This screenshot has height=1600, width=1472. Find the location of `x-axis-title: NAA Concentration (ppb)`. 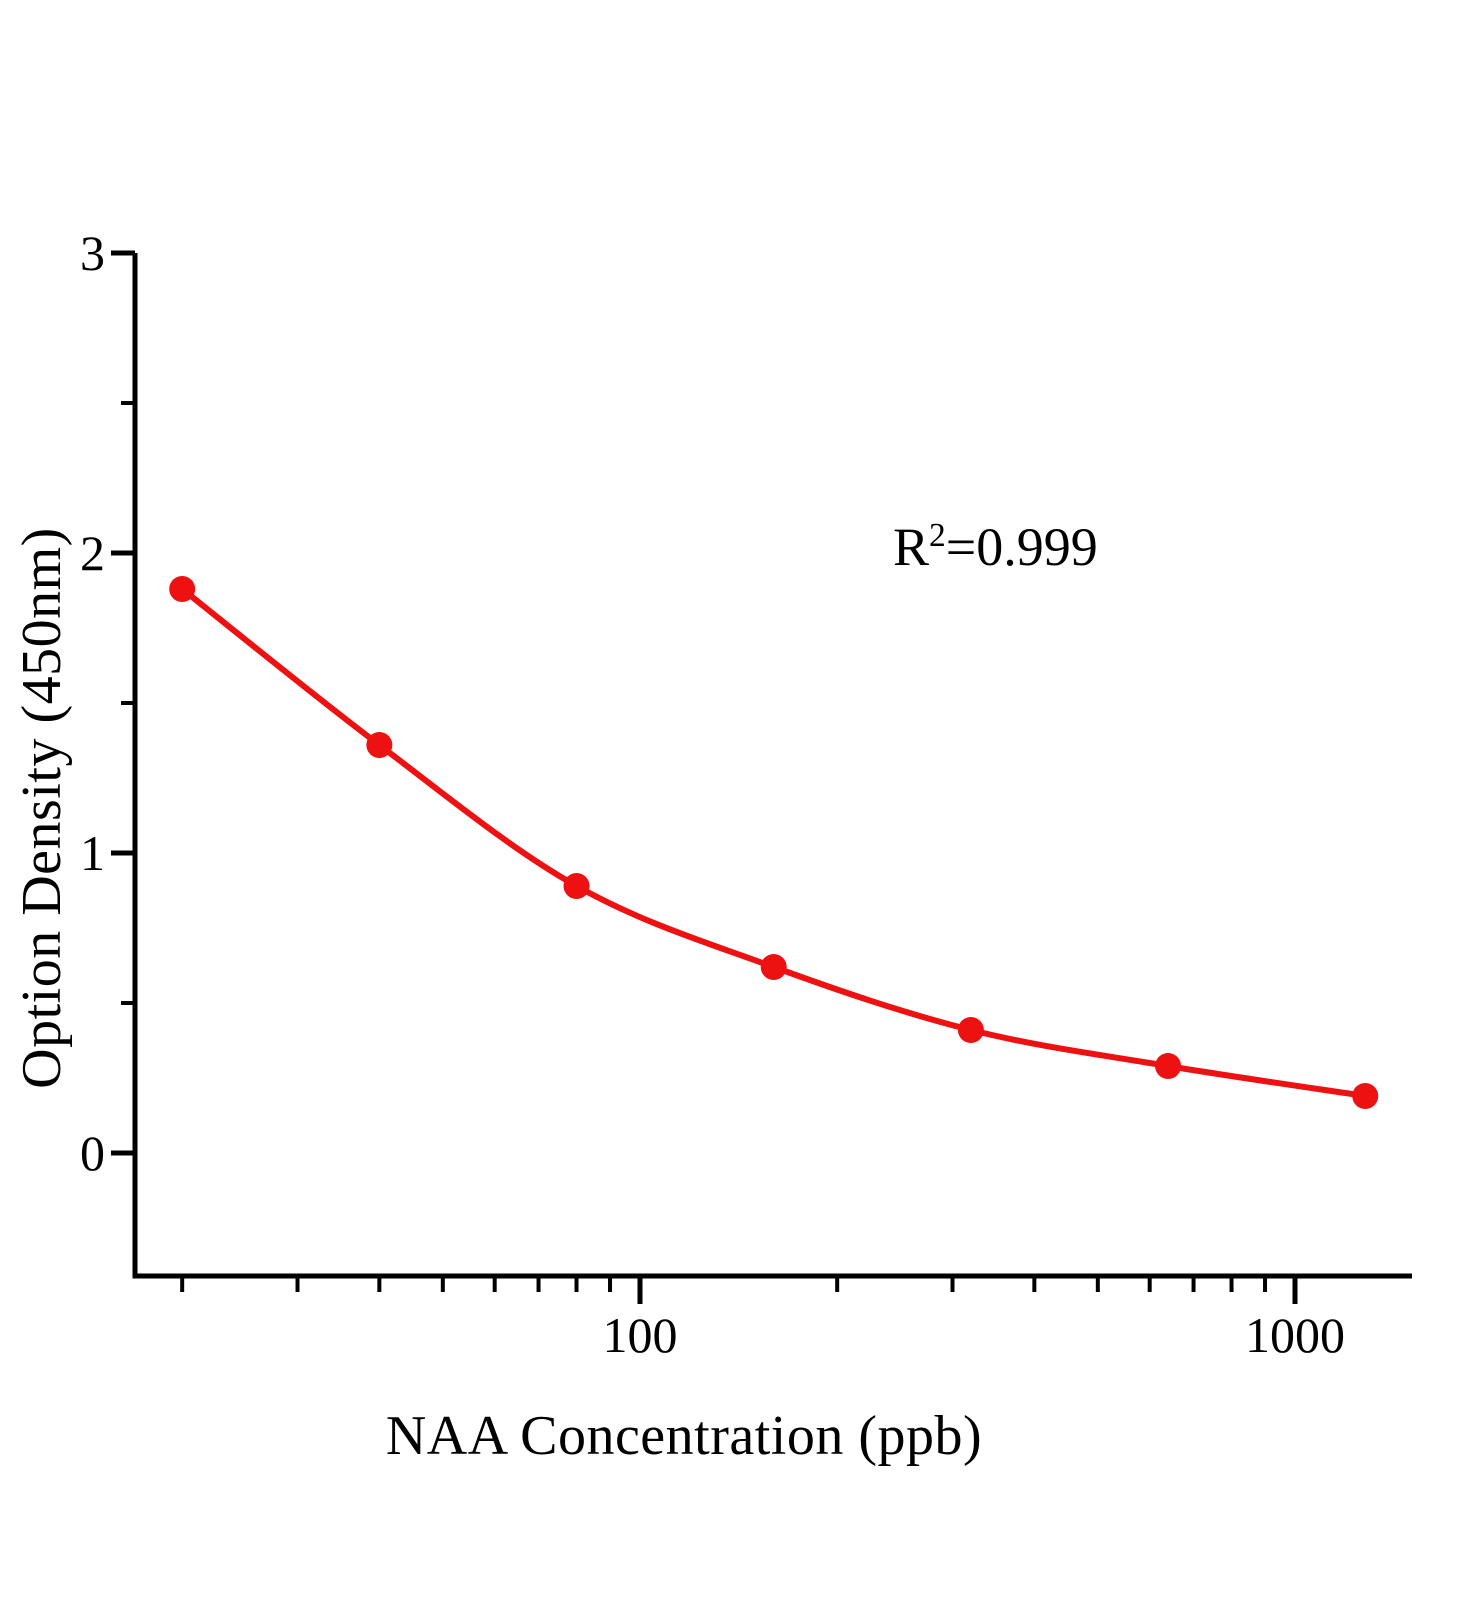

x-axis-title: NAA Concentration (ppb) is located at coordinates (684, 1436).